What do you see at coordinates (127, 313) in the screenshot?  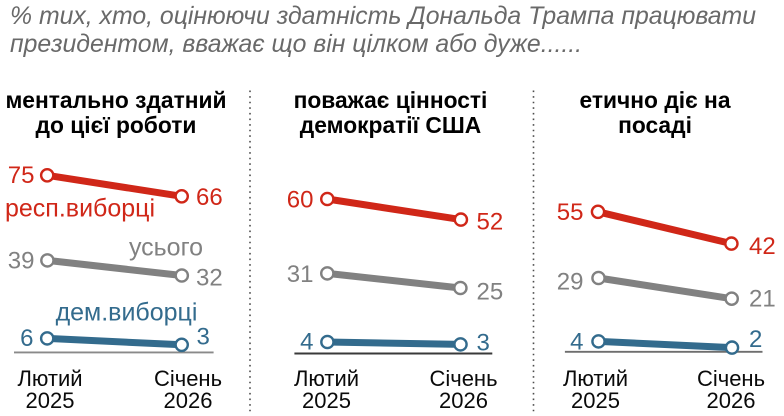 I see `svg-text: дем.виборці` at bounding box center [127, 313].